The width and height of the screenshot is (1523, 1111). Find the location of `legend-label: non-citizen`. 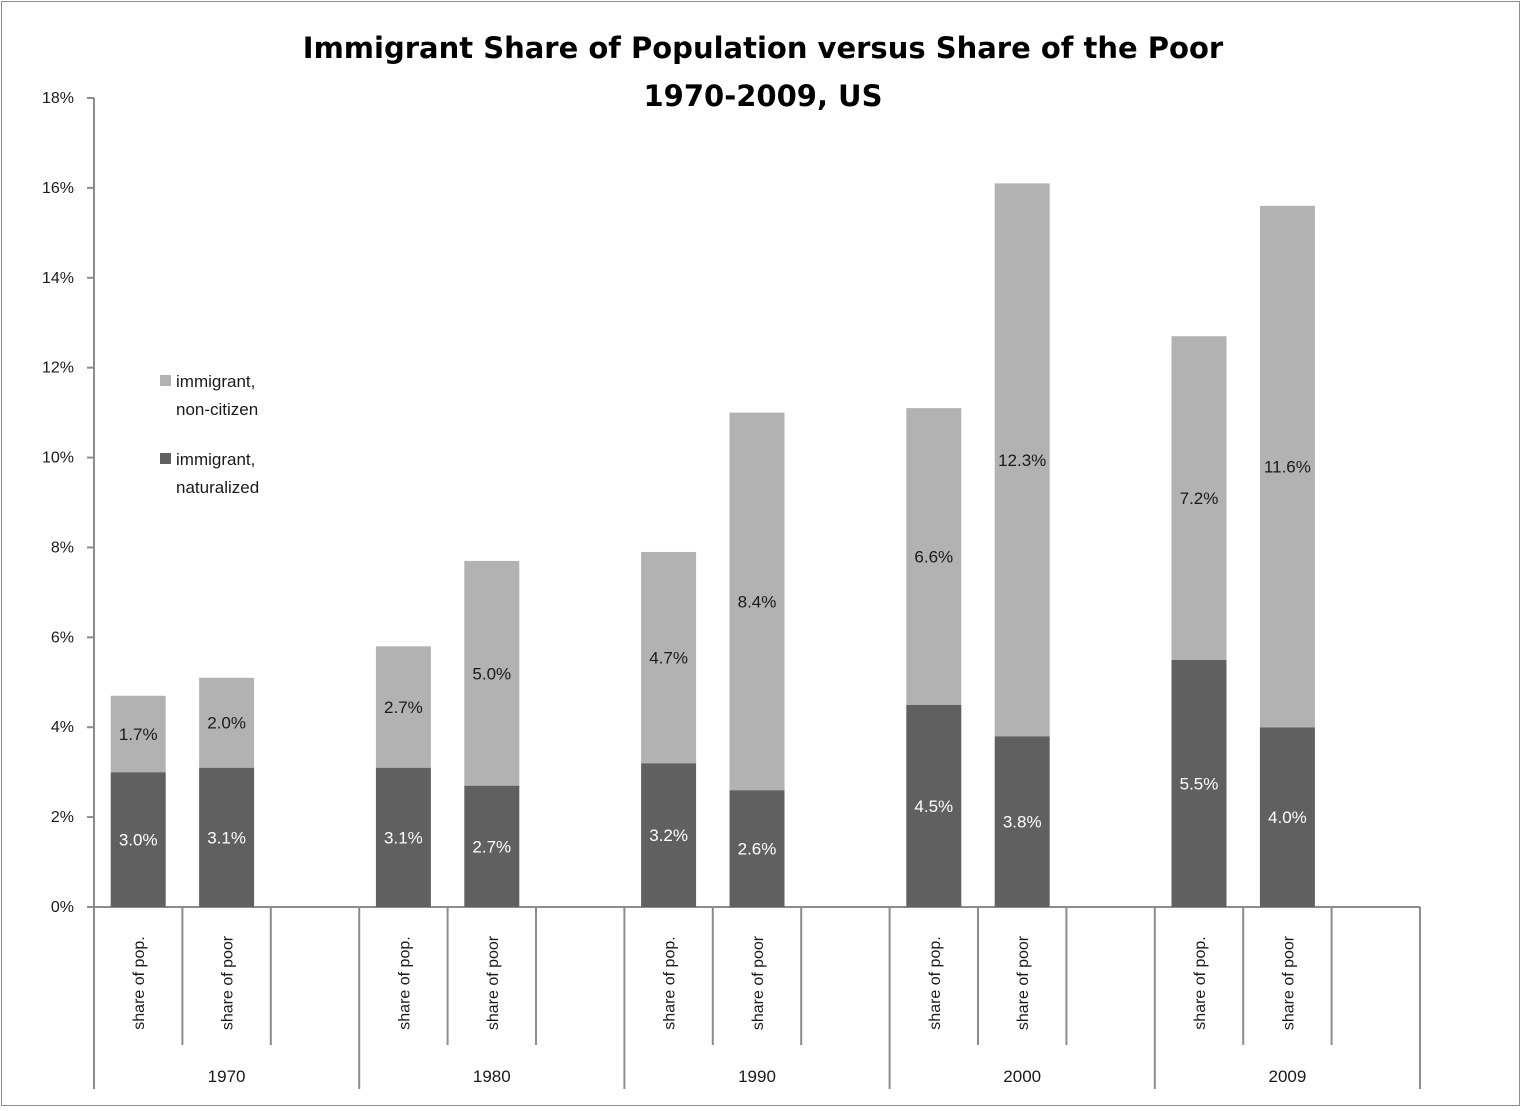

legend-label: non-citizen is located at coordinates (217, 409).